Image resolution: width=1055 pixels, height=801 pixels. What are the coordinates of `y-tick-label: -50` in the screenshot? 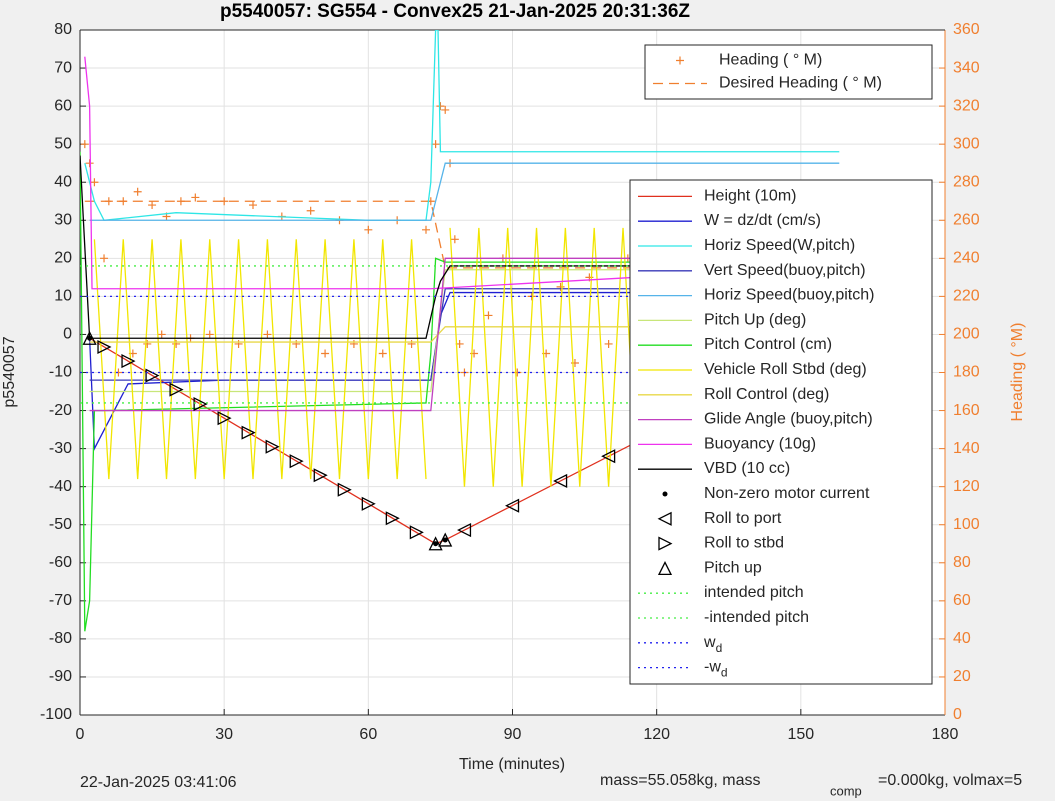 It's located at (60, 524).